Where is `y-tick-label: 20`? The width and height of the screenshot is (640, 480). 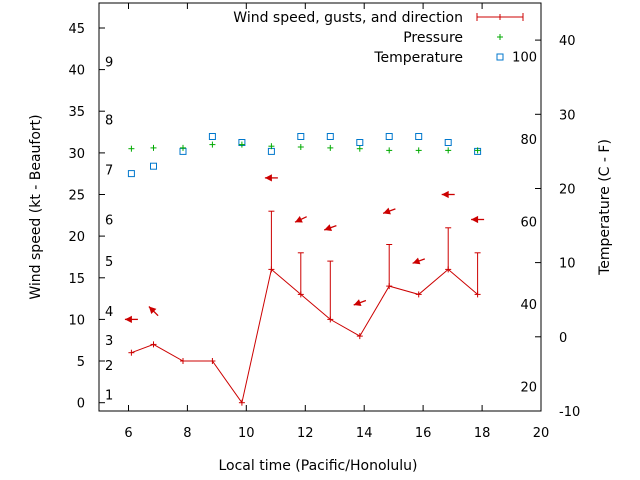
y-tick-label: 20 is located at coordinates (76, 237).